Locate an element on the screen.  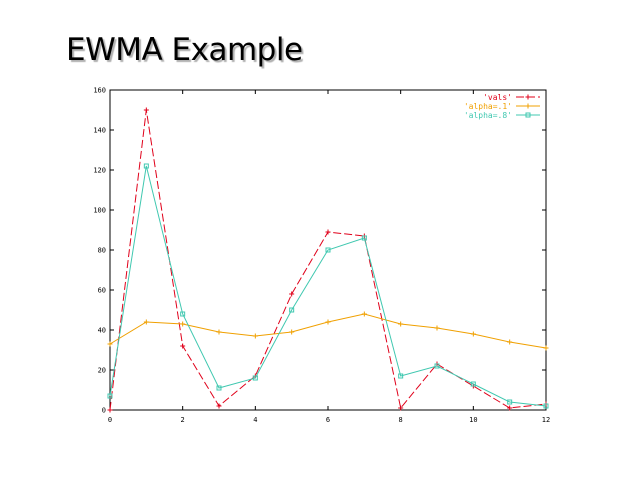
x-tick-label: 12 is located at coordinates (546, 420).